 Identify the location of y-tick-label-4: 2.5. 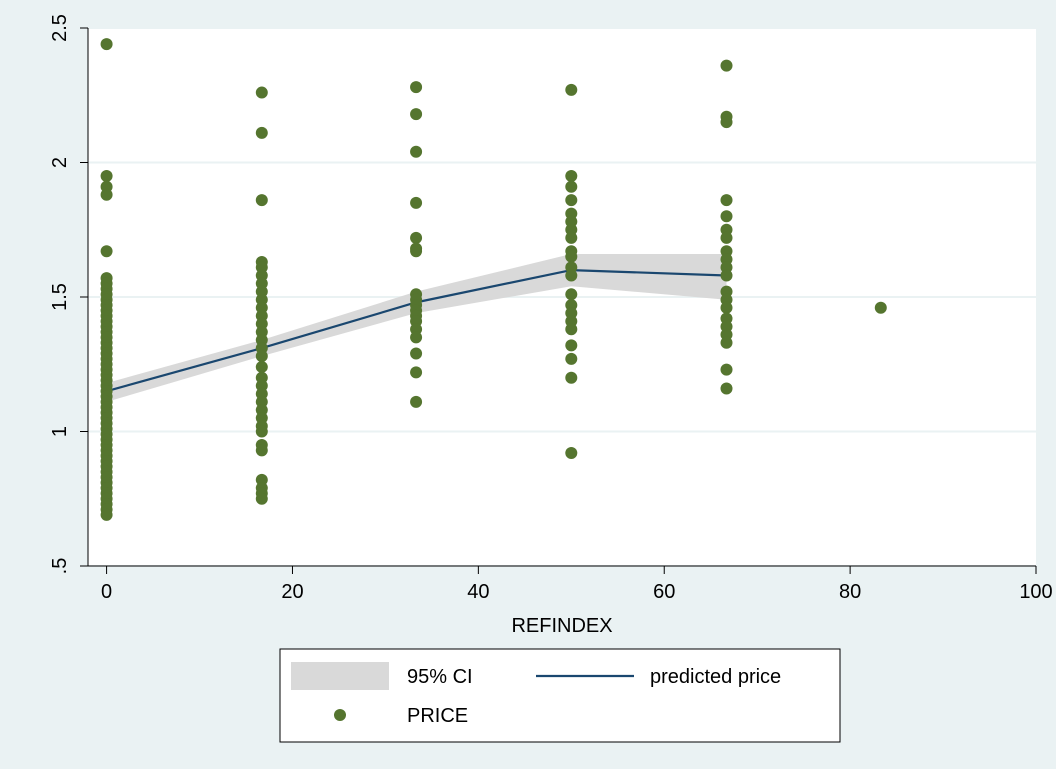
(60, 28).